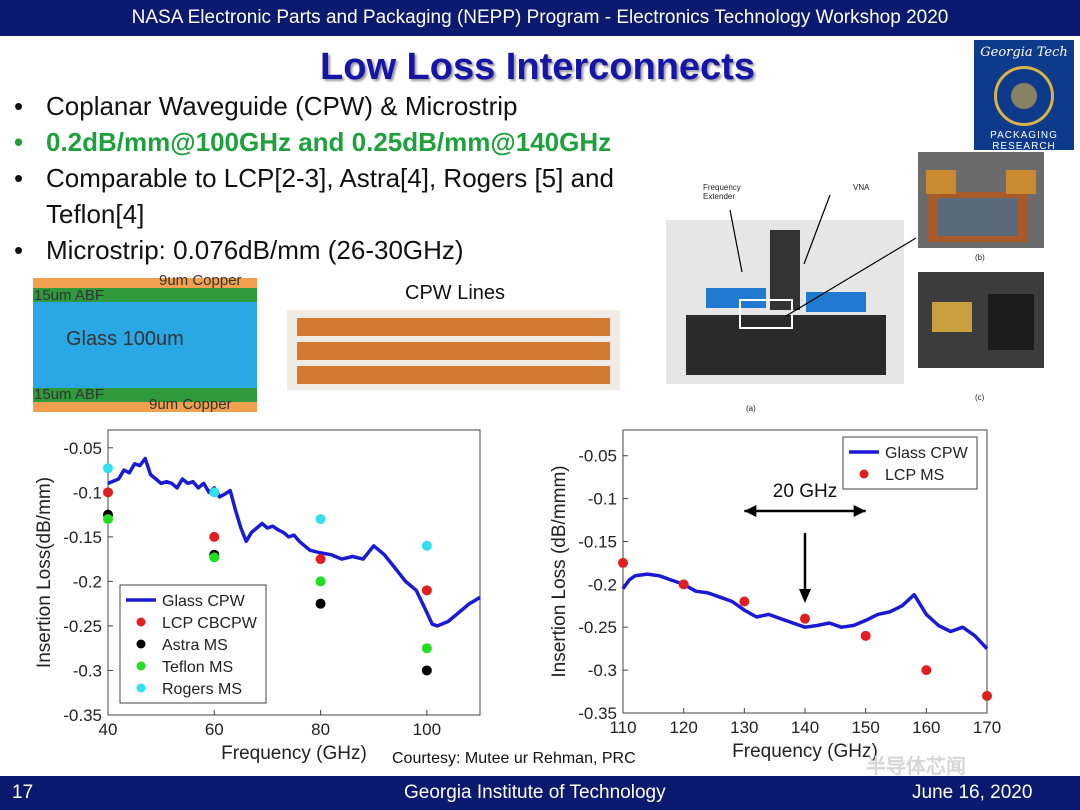  Describe the element at coordinates (751, 408) in the screenshot. I see `photo-label: (a)` at that location.